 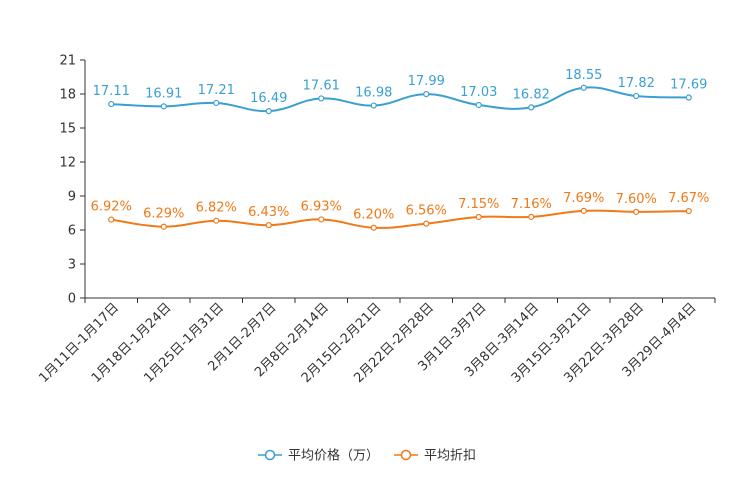 What do you see at coordinates (636, 83) in the screenshot?
I see `data-label: 17.82` at bounding box center [636, 83].